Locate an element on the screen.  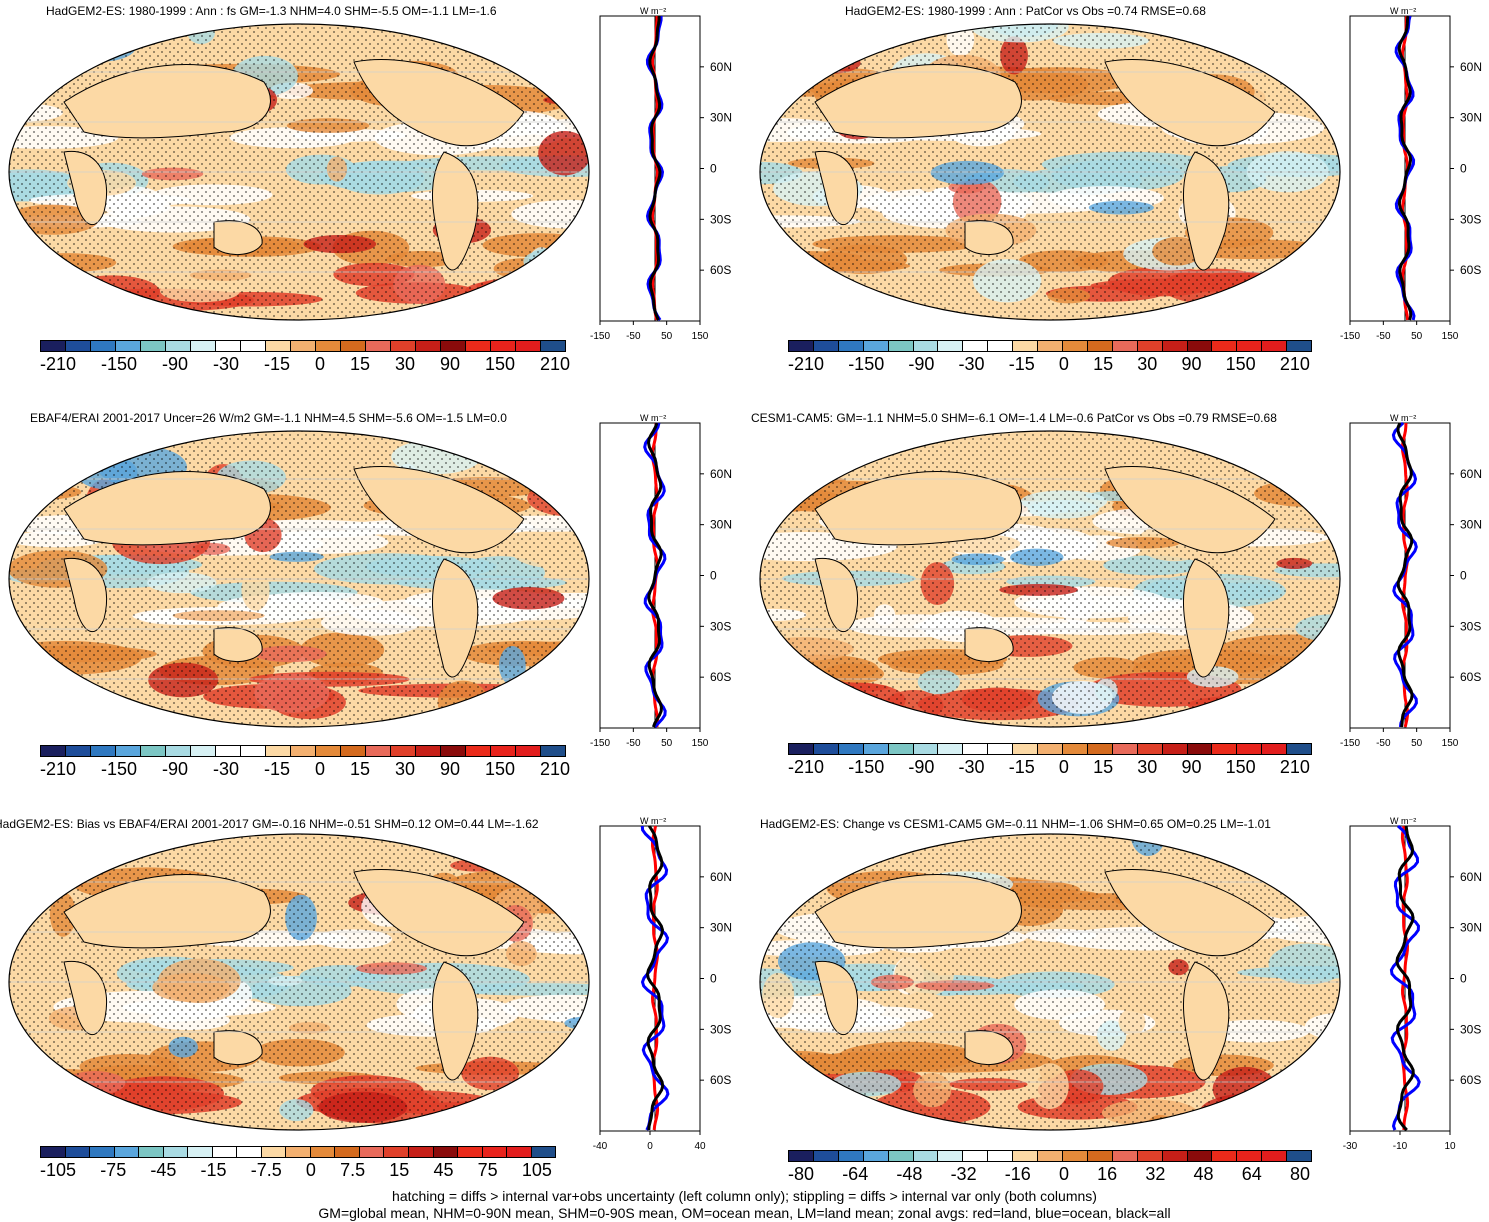
colorbar-tick-label: -30 is located at coordinates (225, 364).